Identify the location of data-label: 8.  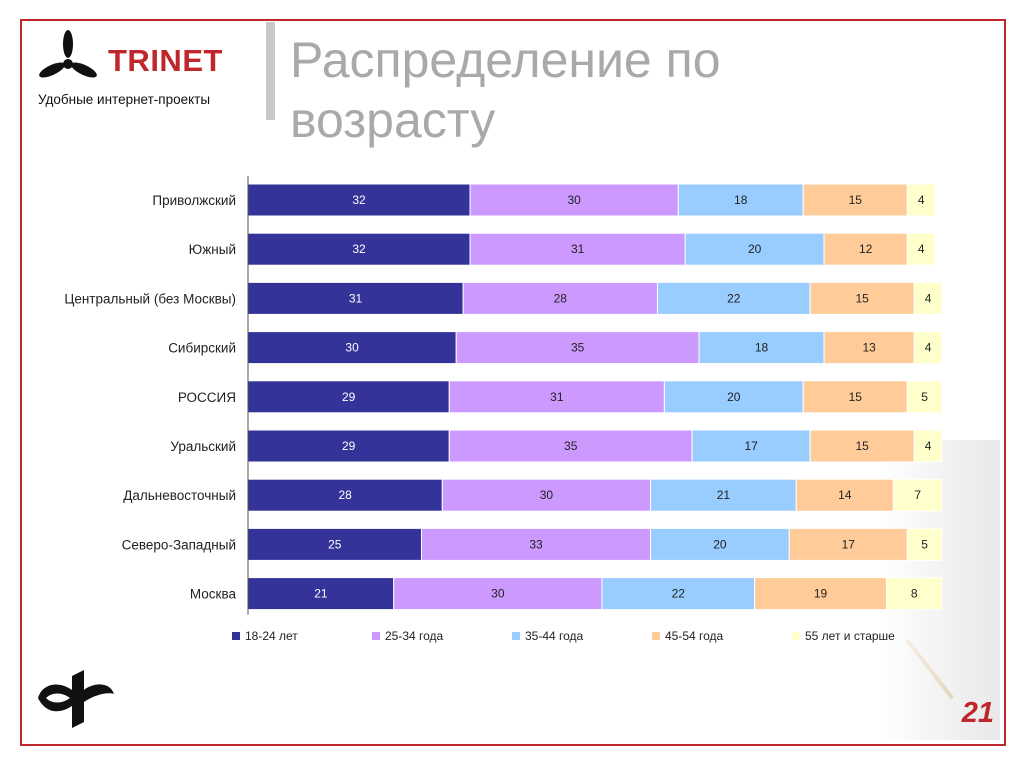
(914, 594).